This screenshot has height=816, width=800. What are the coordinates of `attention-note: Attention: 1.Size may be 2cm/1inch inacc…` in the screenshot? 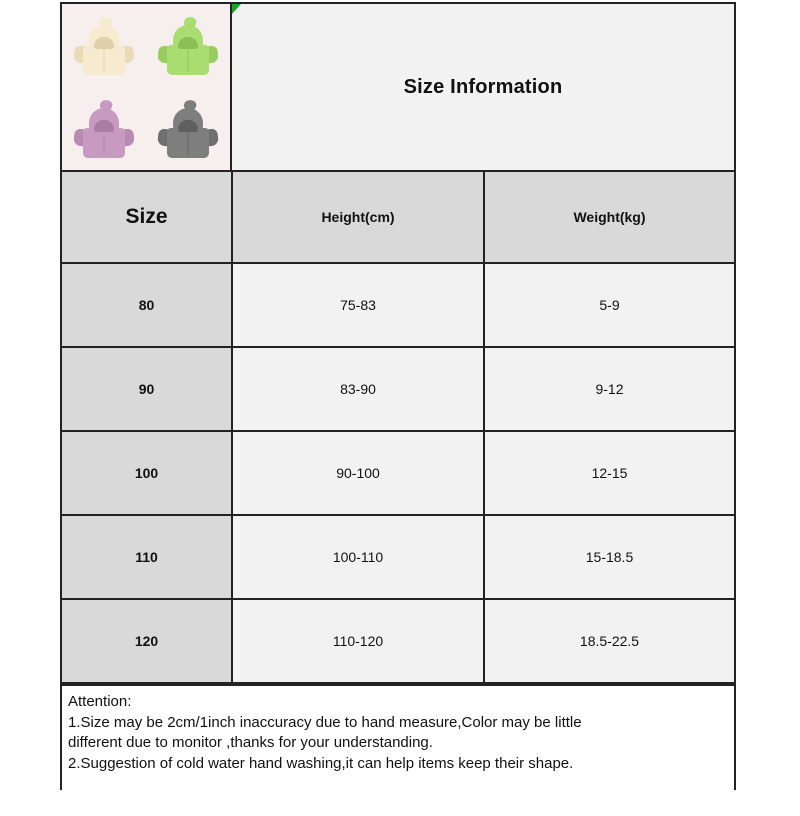 It's located at (398, 750).